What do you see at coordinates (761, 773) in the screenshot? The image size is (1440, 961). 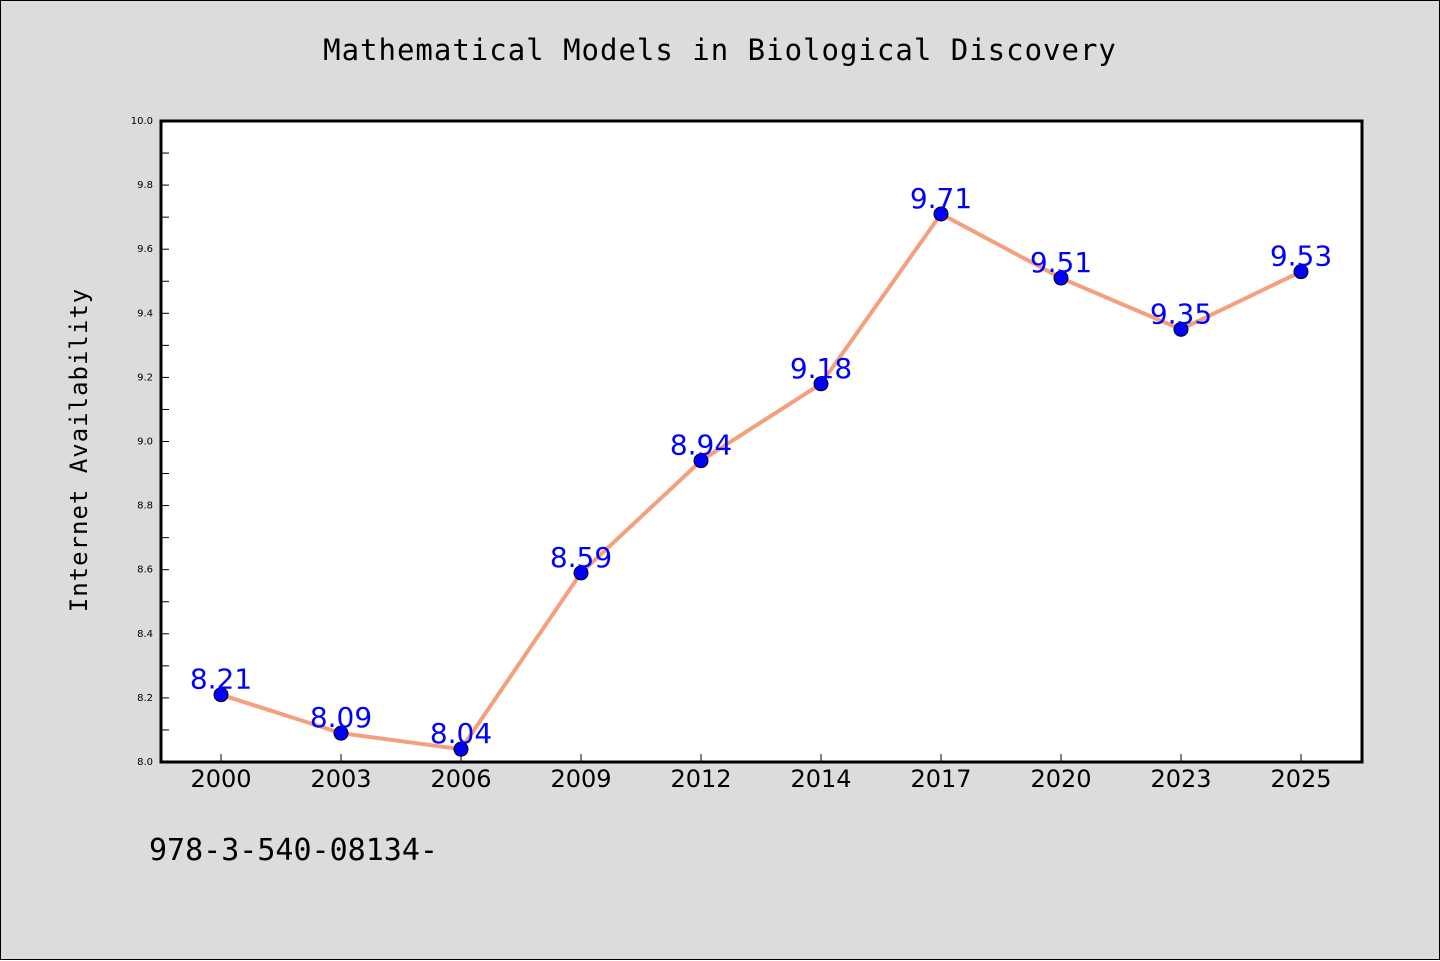 I see `x-axis: 2000 2003 2006 2009 2012 2014 2017 2020 2023 2025` at bounding box center [761, 773].